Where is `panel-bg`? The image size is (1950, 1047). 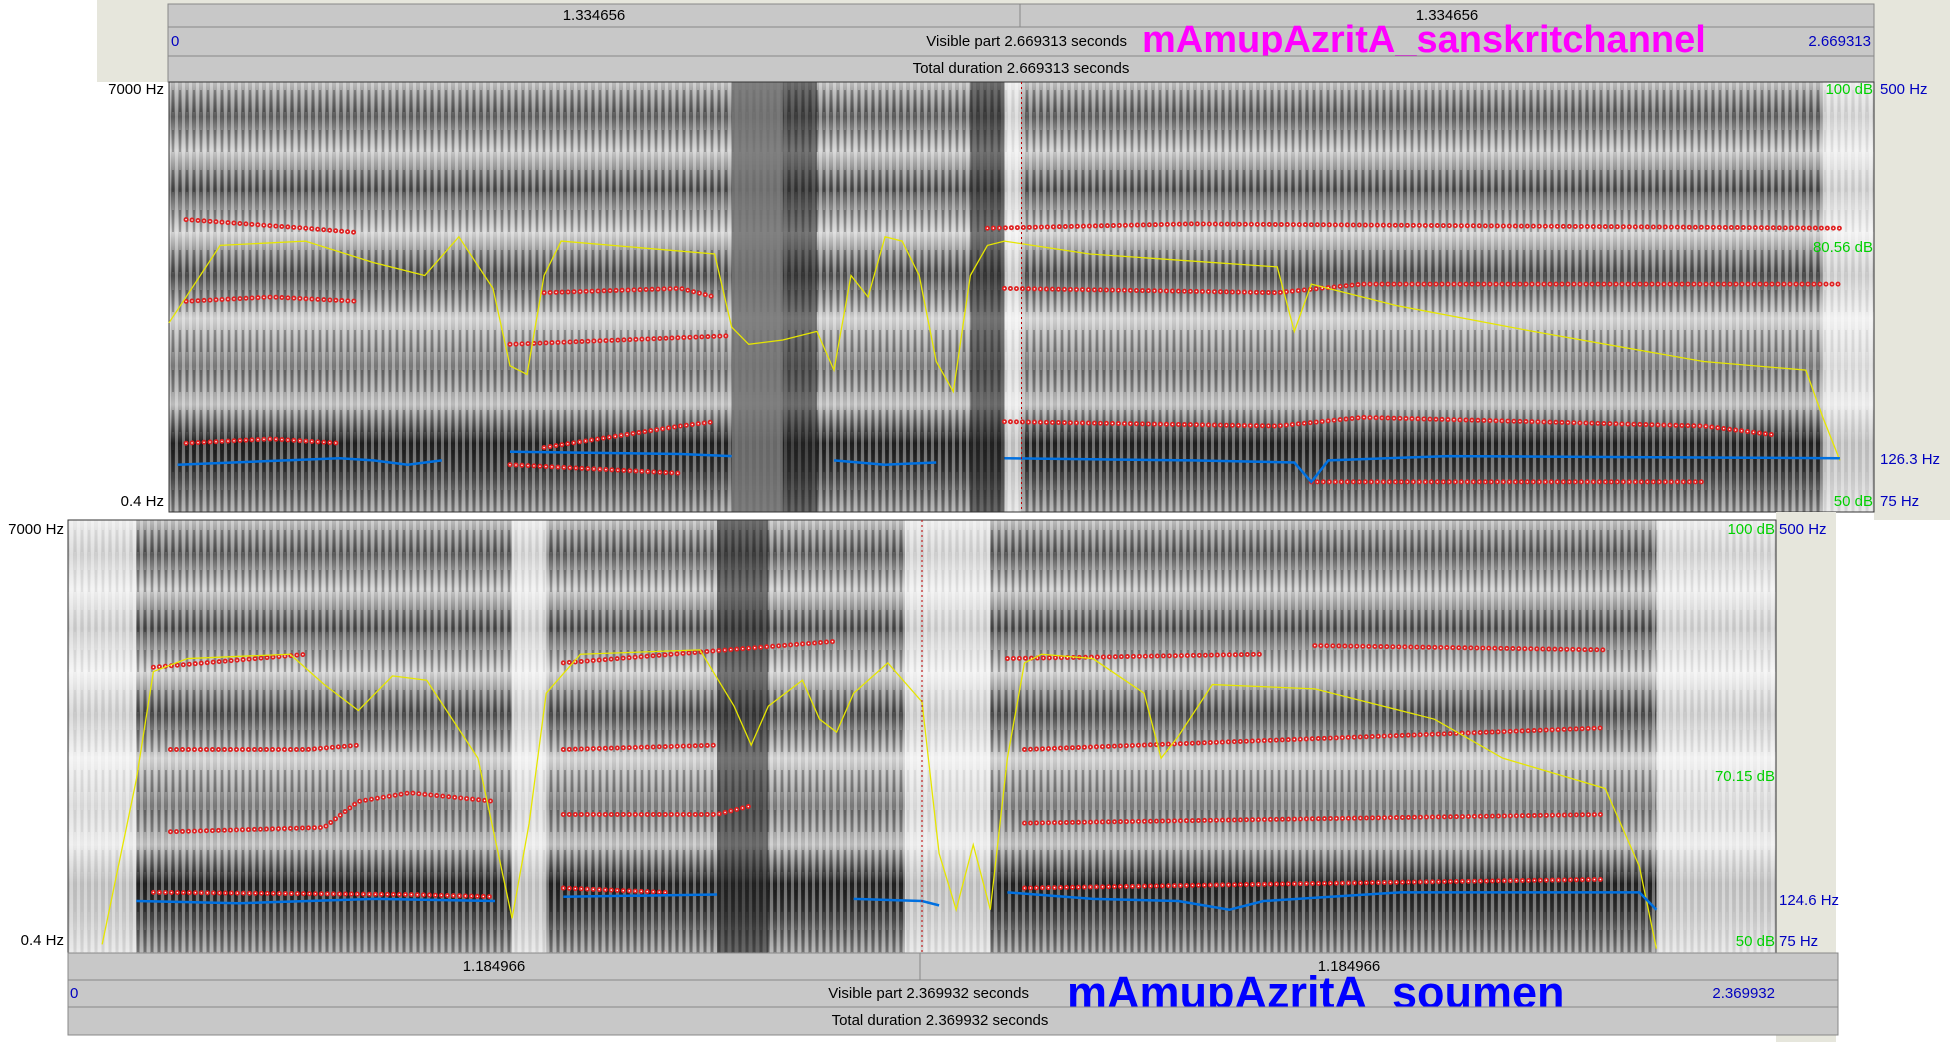
panel-bg is located at coordinates (1912, 260).